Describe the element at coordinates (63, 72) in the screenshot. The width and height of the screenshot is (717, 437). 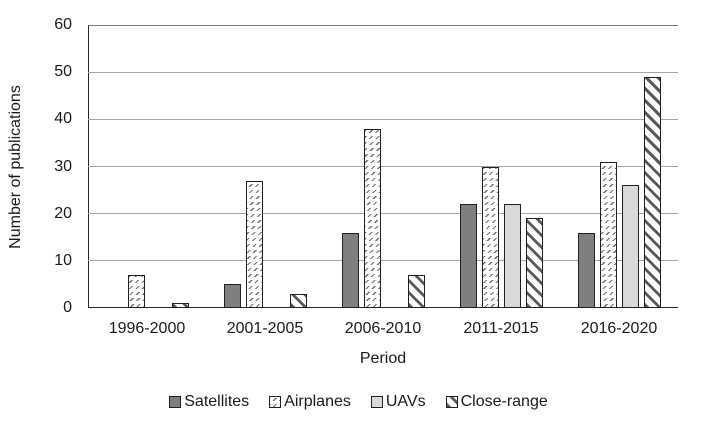
I see `y-tick-label: 50` at that location.